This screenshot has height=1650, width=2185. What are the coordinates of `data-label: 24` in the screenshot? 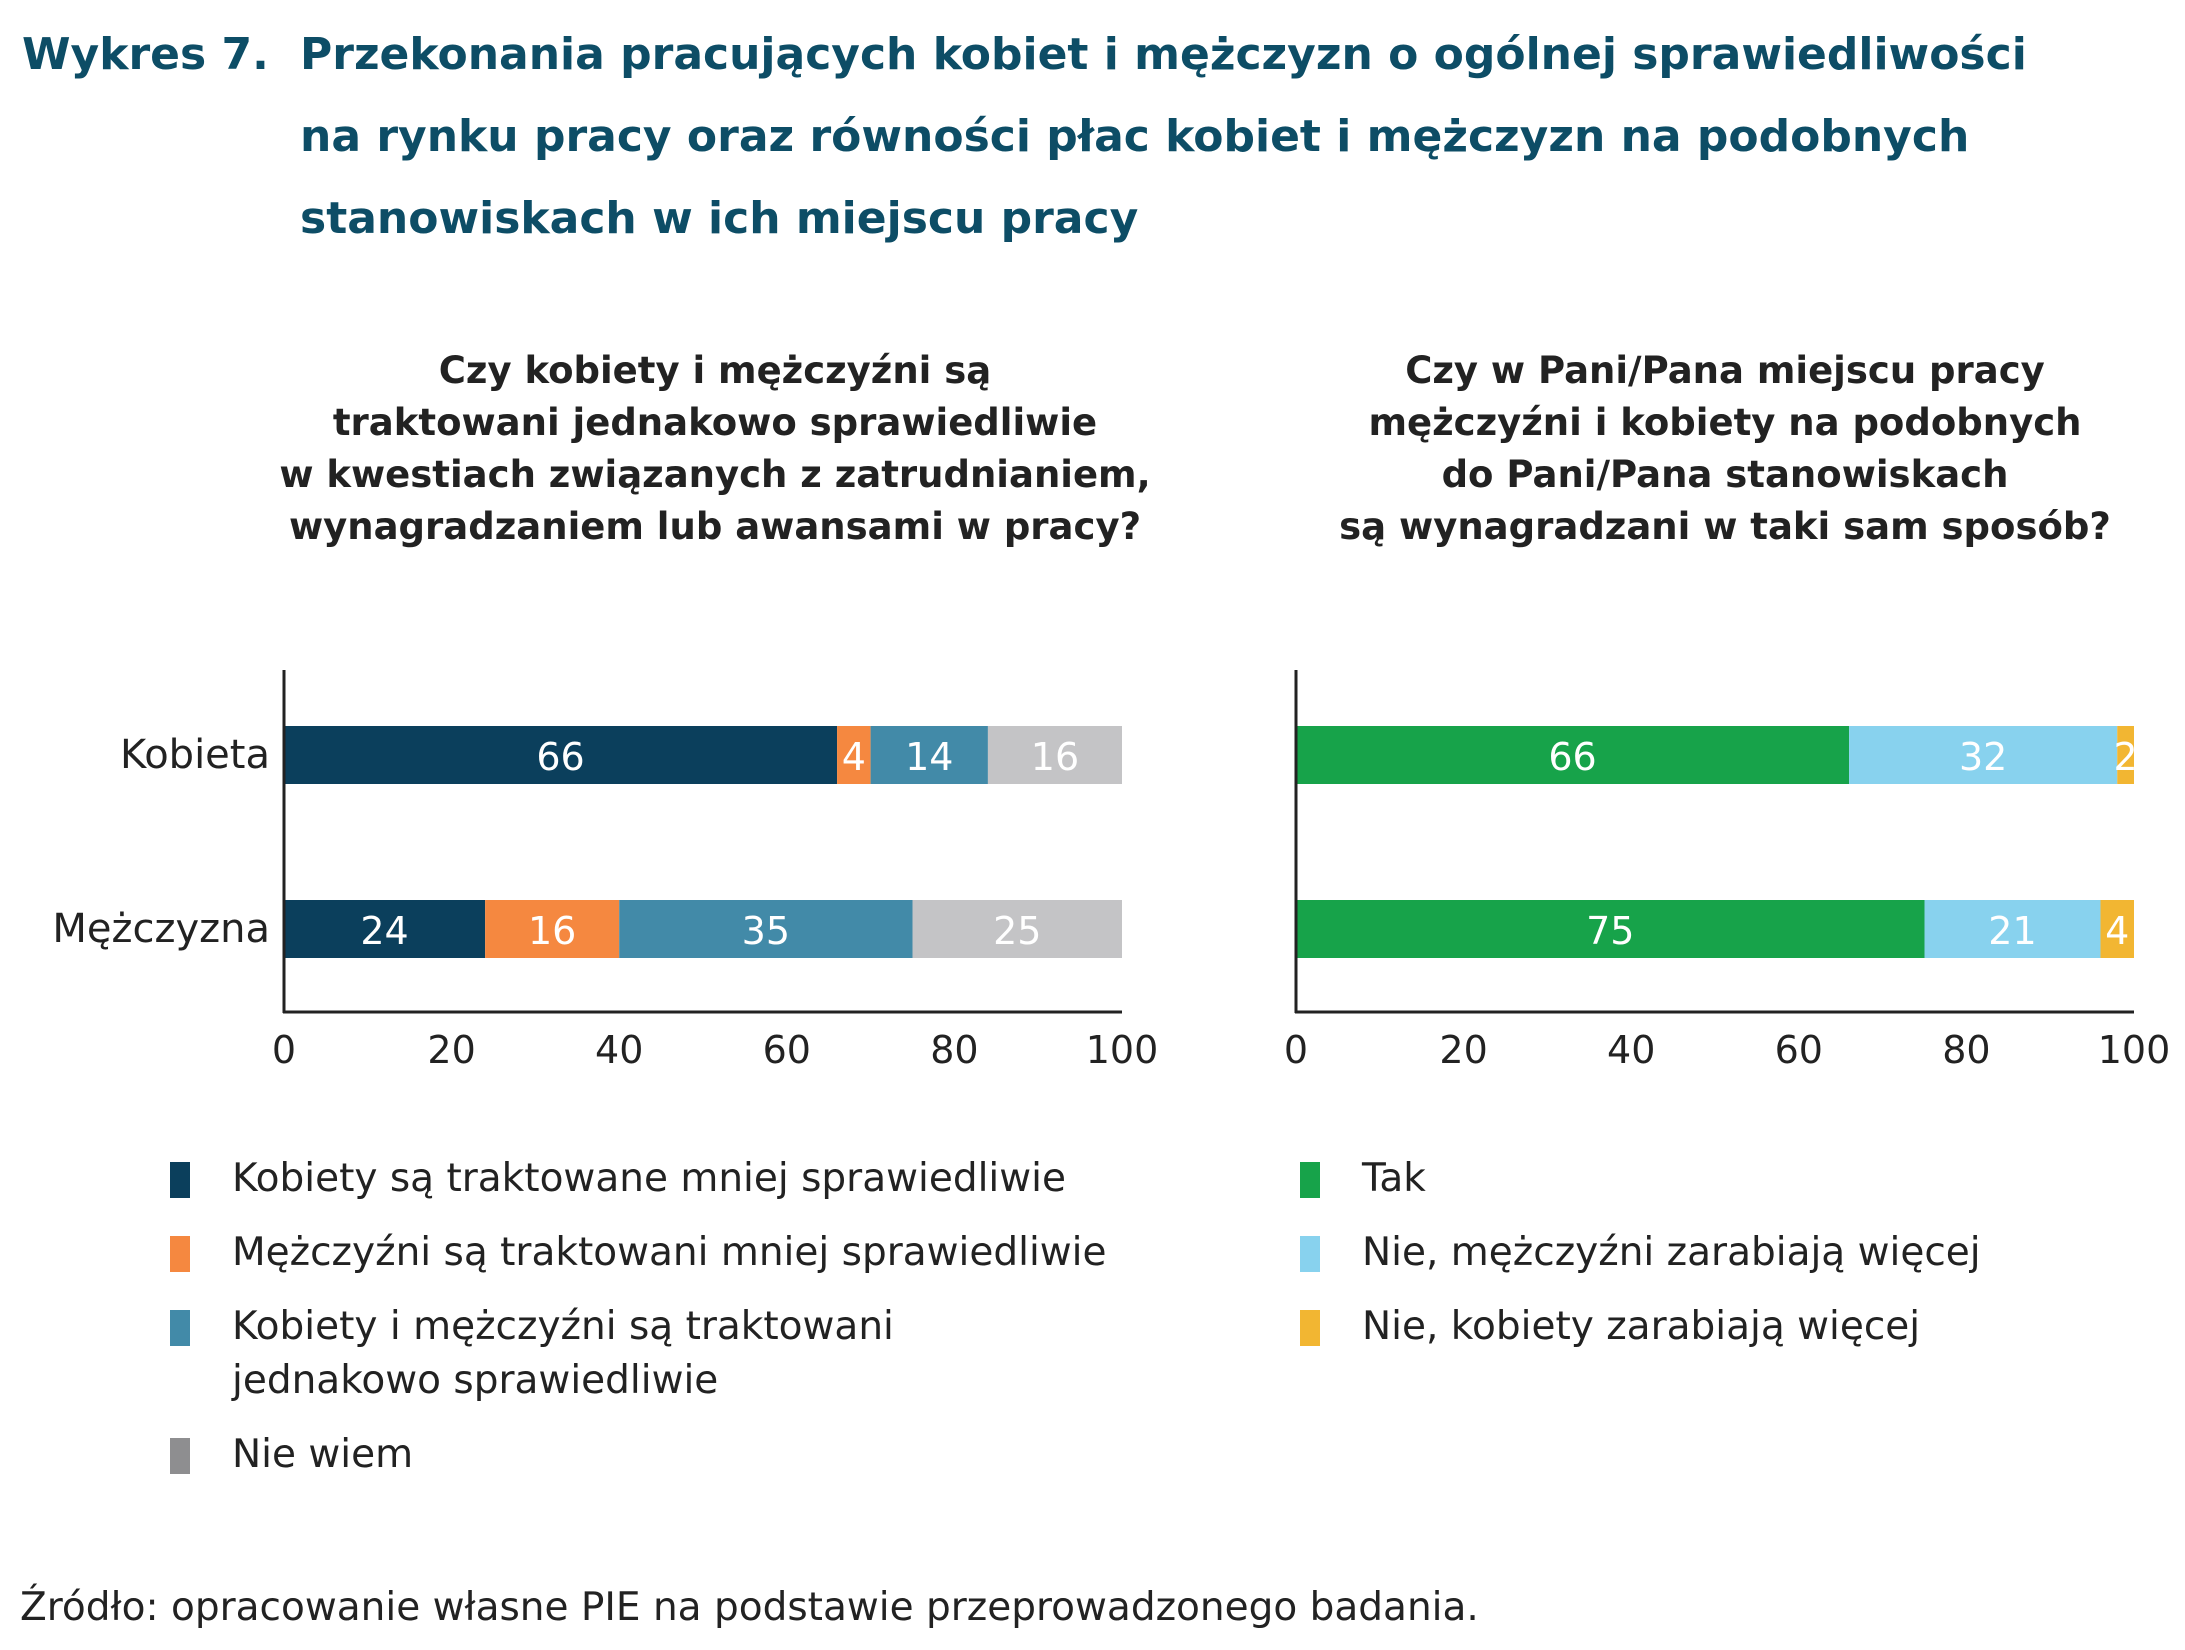 It's located at (384, 931).